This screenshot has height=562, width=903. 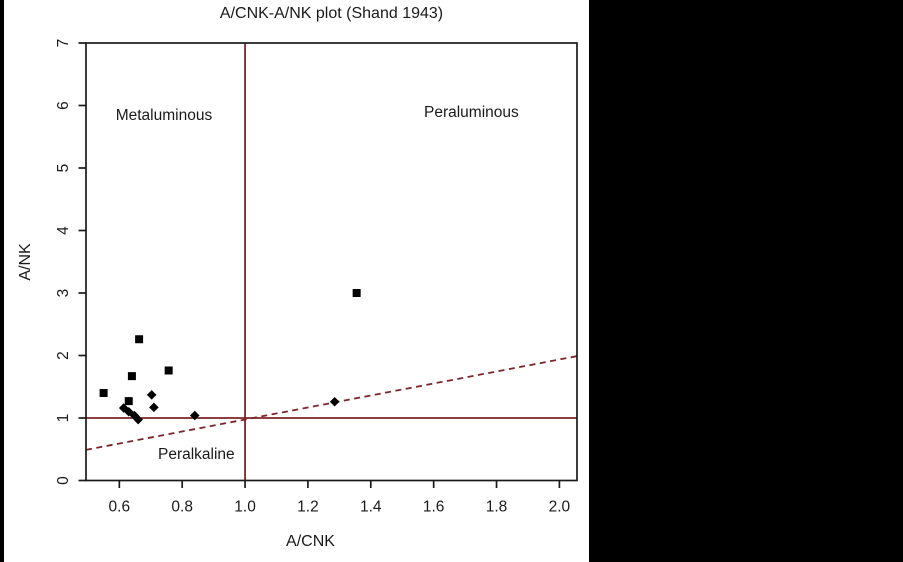 What do you see at coordinates (120, 507) in the screenshot?
I see `x-tick-label: 0.6` at bounding box center [120, 507].